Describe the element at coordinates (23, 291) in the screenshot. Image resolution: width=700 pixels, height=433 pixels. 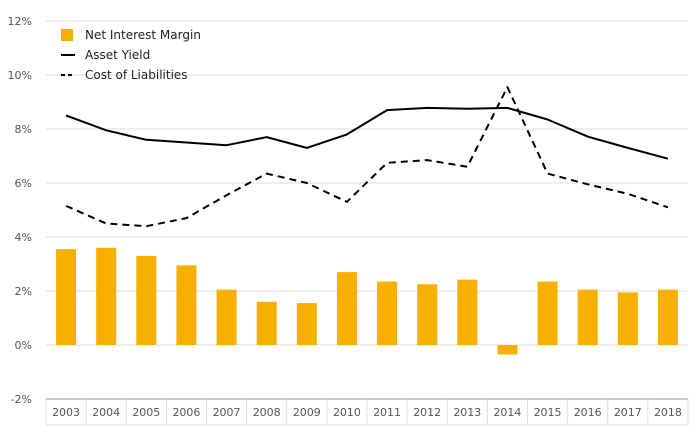
I see `y-tick-label: 2%` at that location.